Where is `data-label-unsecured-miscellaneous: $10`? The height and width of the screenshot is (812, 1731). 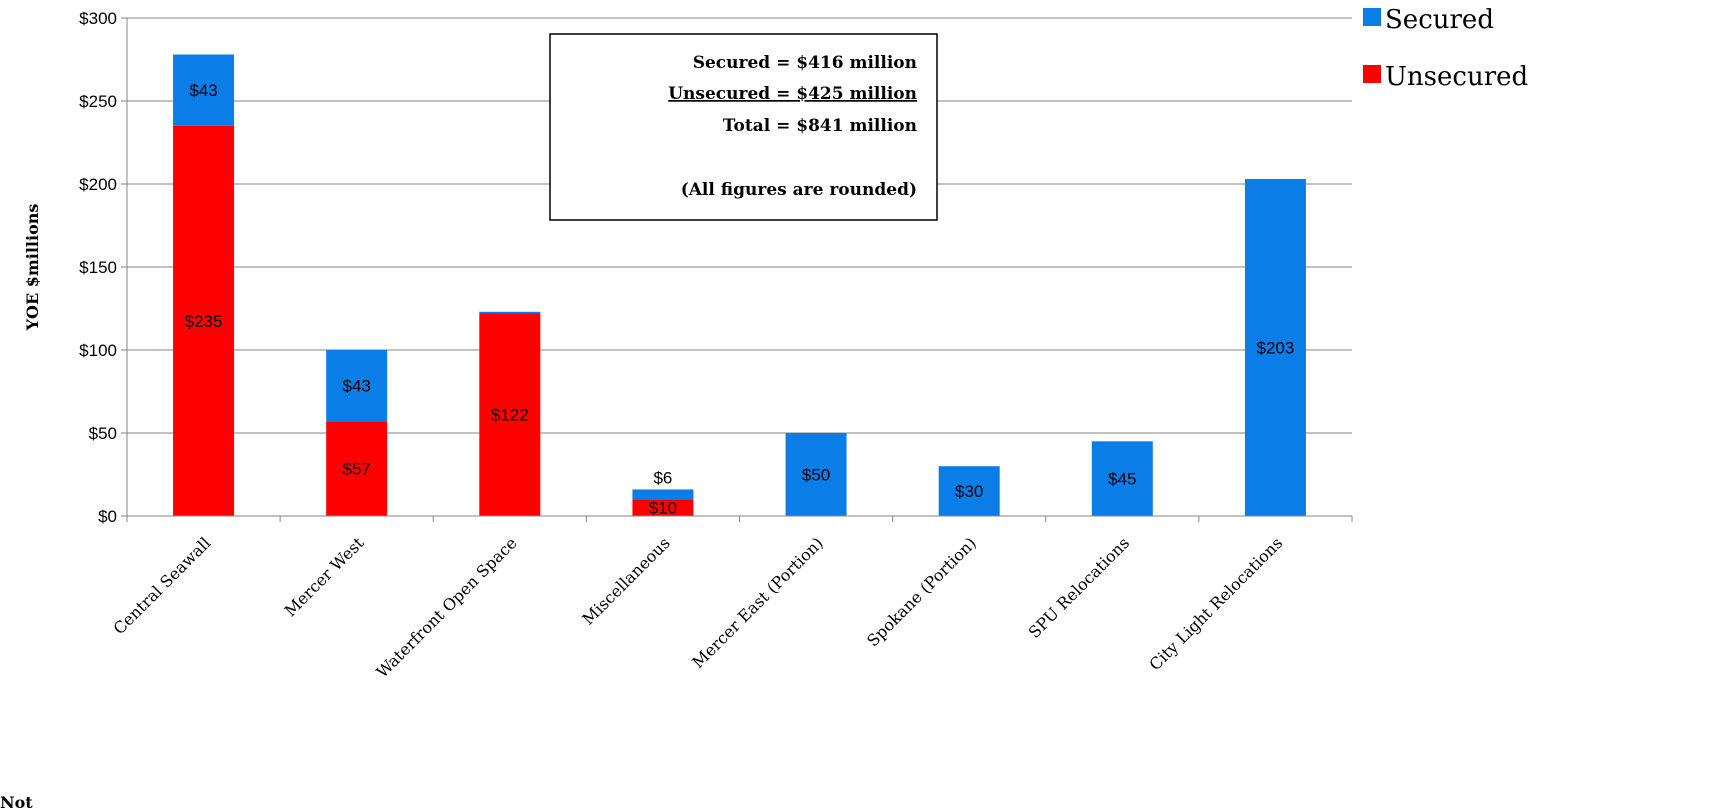
data-label-unsecured-miscellaneous: $10 is located at coordinates (663, 508).